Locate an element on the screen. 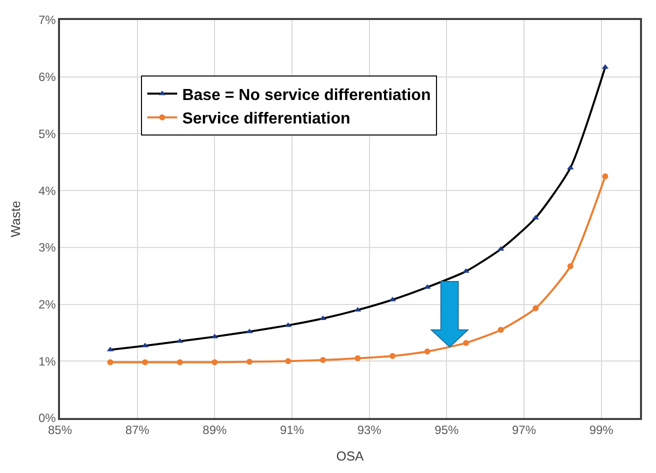  y-tick-label: 0% is located at coordinates (47, 418).